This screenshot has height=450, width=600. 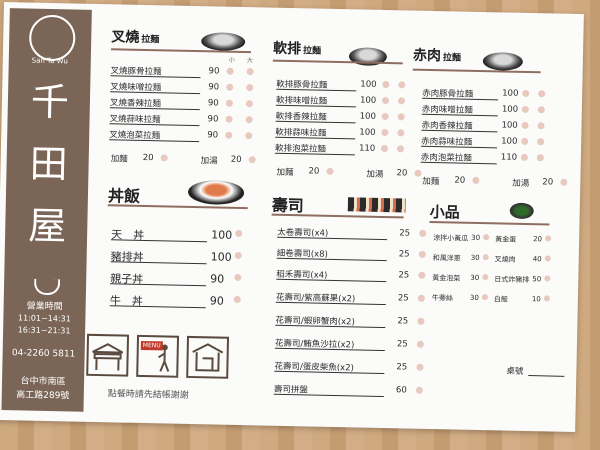 I want to click on side-item-name: 牛蒡絲, so click(x=442, y=298).